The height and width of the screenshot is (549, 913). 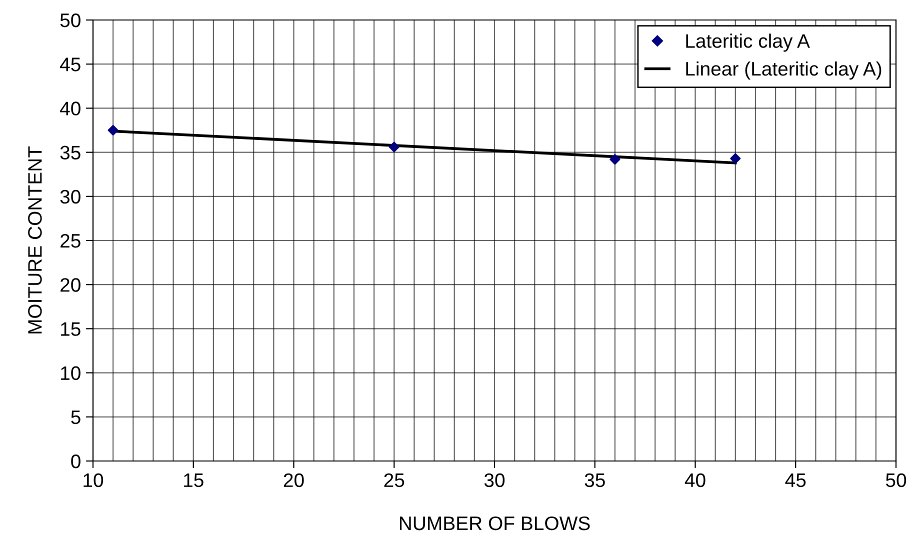 What do you see at coordinates (194, 481) in the screenshot?
I see `x-tick-label: 15` at bounding box center [194, 481].